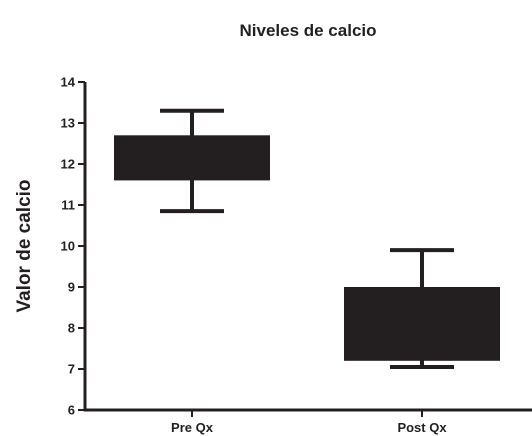 Image resolution: width=532 pixels, height=436 pixels. Describe the element at coordinates (422, 427) in the screenshot. I see `x-tick-label: Post Qx` at that location.